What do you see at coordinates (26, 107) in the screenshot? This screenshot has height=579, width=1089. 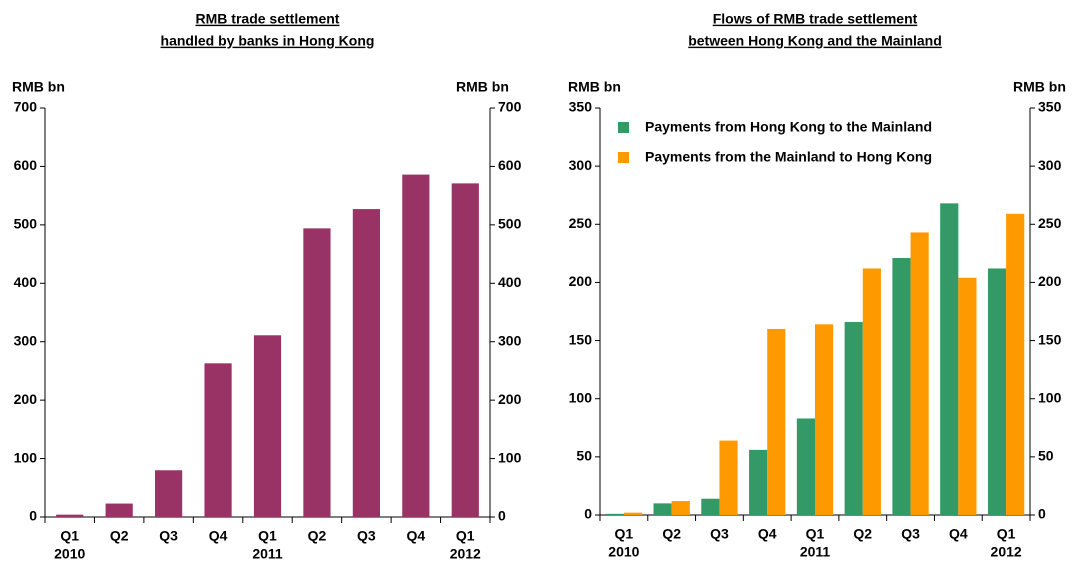 I see `y-tick-label: 700` at bounding box center [26, 107].